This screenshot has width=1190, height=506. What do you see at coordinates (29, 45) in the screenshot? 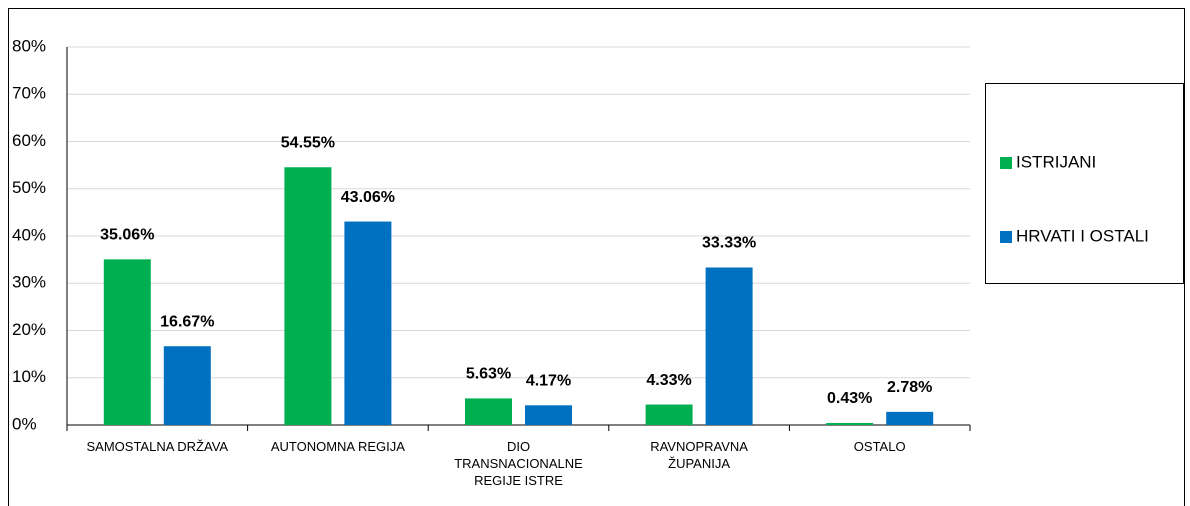
I see `y-tick-label: 80%` at bounding box center [29, 45].